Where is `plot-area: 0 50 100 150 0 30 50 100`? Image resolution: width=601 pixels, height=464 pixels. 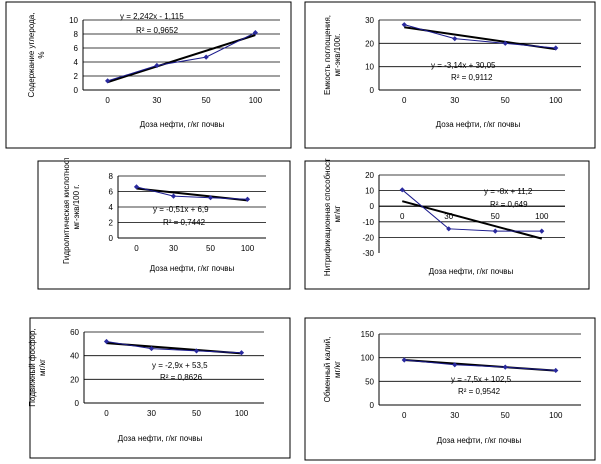
plot-area: 0 50 100 150 0 30 50 100 is located at coordinates (471, 375).